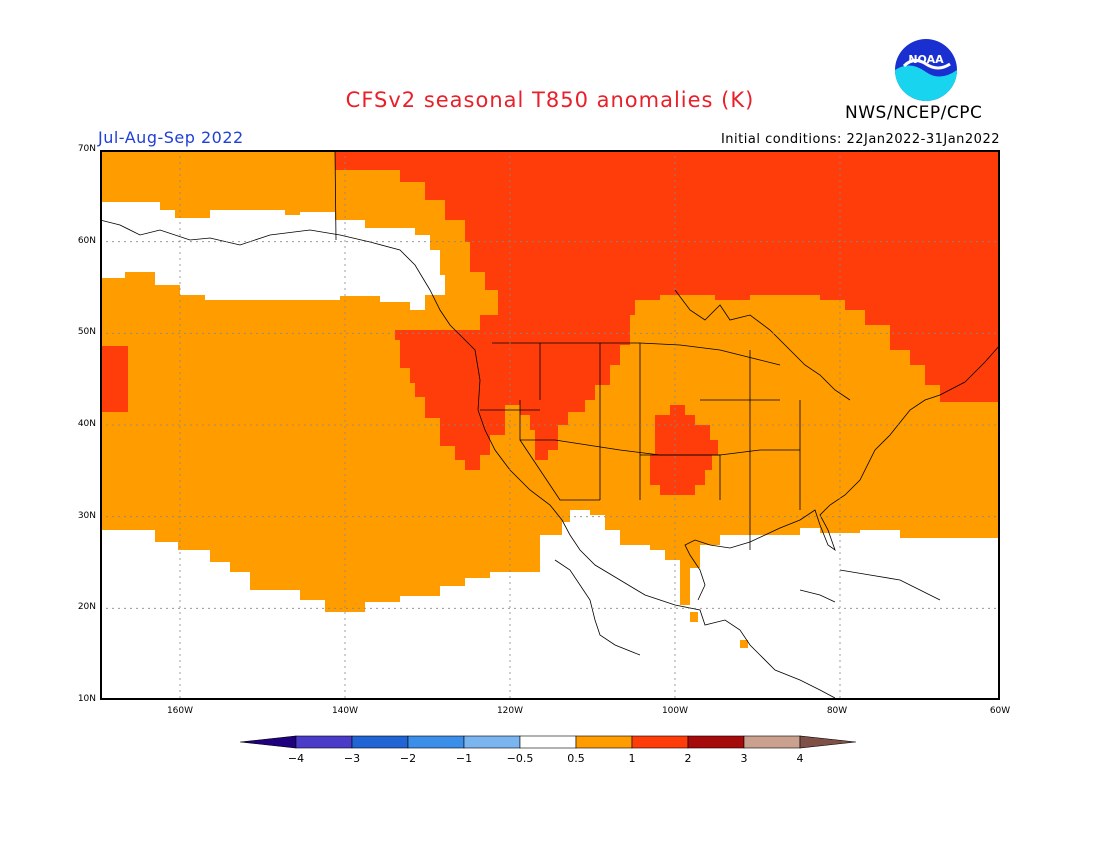  What do you see at coordinates (86, 241) in the screenshot?
I see `lat-label-60n: 60N` at bounding box center [86, 241].